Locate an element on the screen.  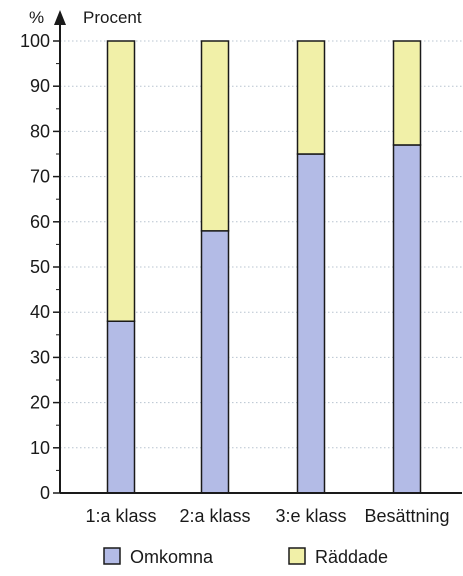
x-tick-label: 3:e klass is located at coordinates (310, 516).